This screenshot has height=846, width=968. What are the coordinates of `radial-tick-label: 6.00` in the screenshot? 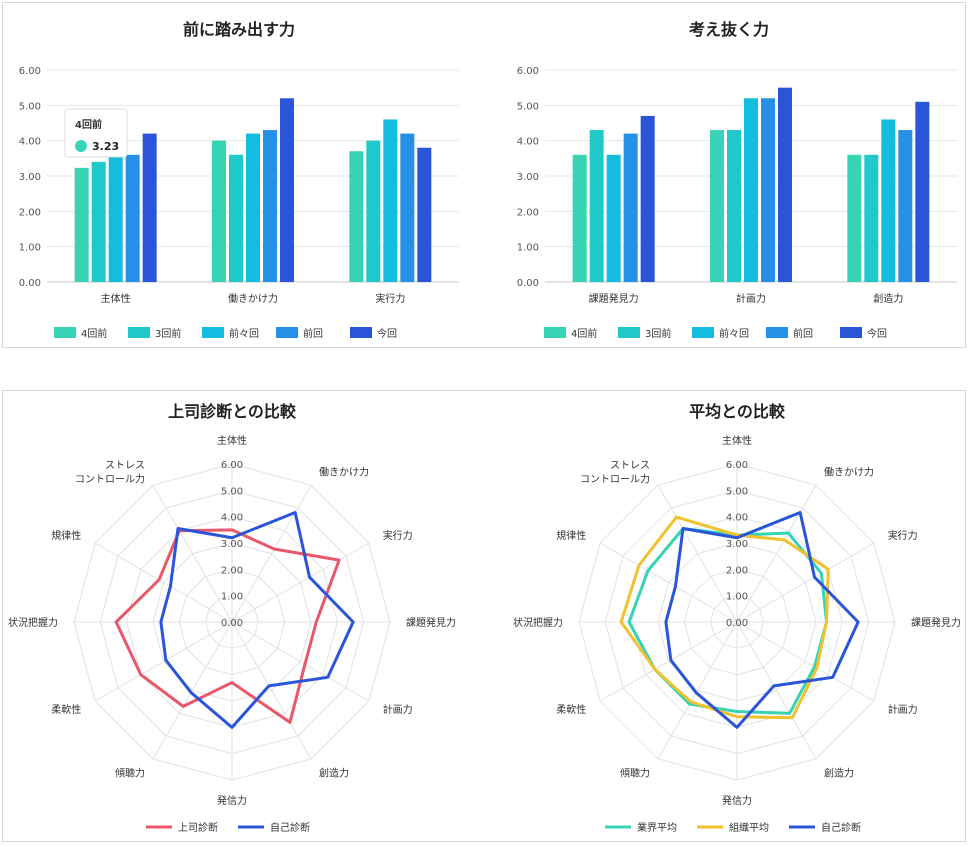 It's located at (737, 465).